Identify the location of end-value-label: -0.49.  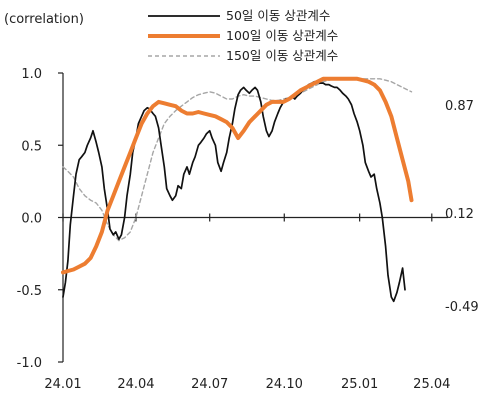
(462, 307).